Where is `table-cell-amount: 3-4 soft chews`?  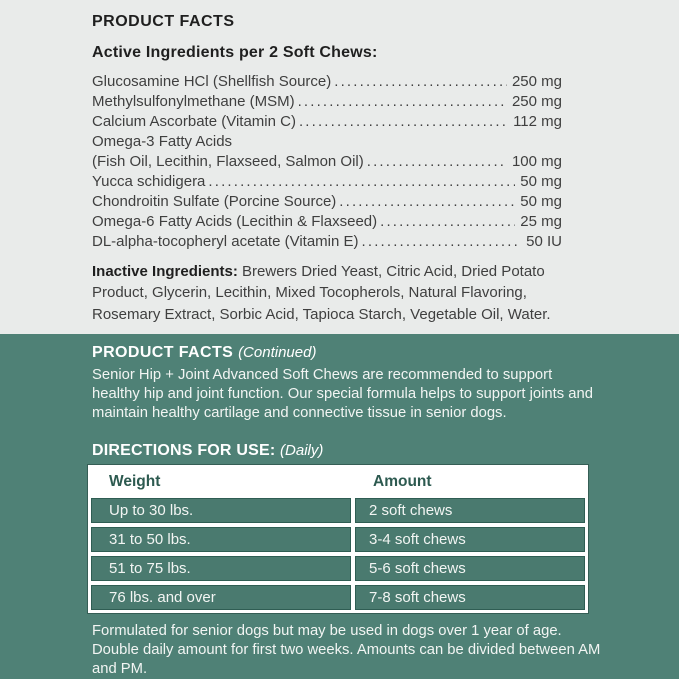 table-cell-amount: 3-4 soft chews is located at coordinates (470, 539).